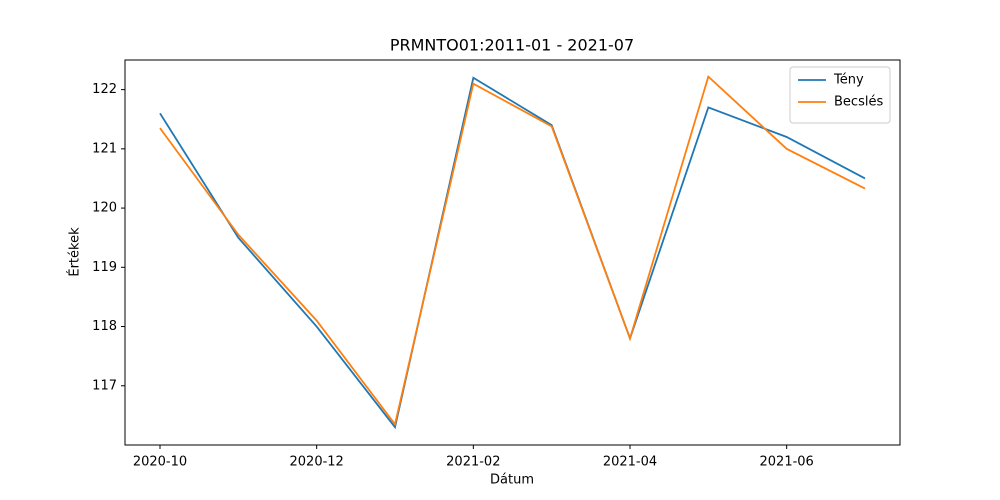 The image size is (1000, 500). Describe the element at coordinates (104, 148) in the screenshot. I see `y-tick-label: 121` at that location.